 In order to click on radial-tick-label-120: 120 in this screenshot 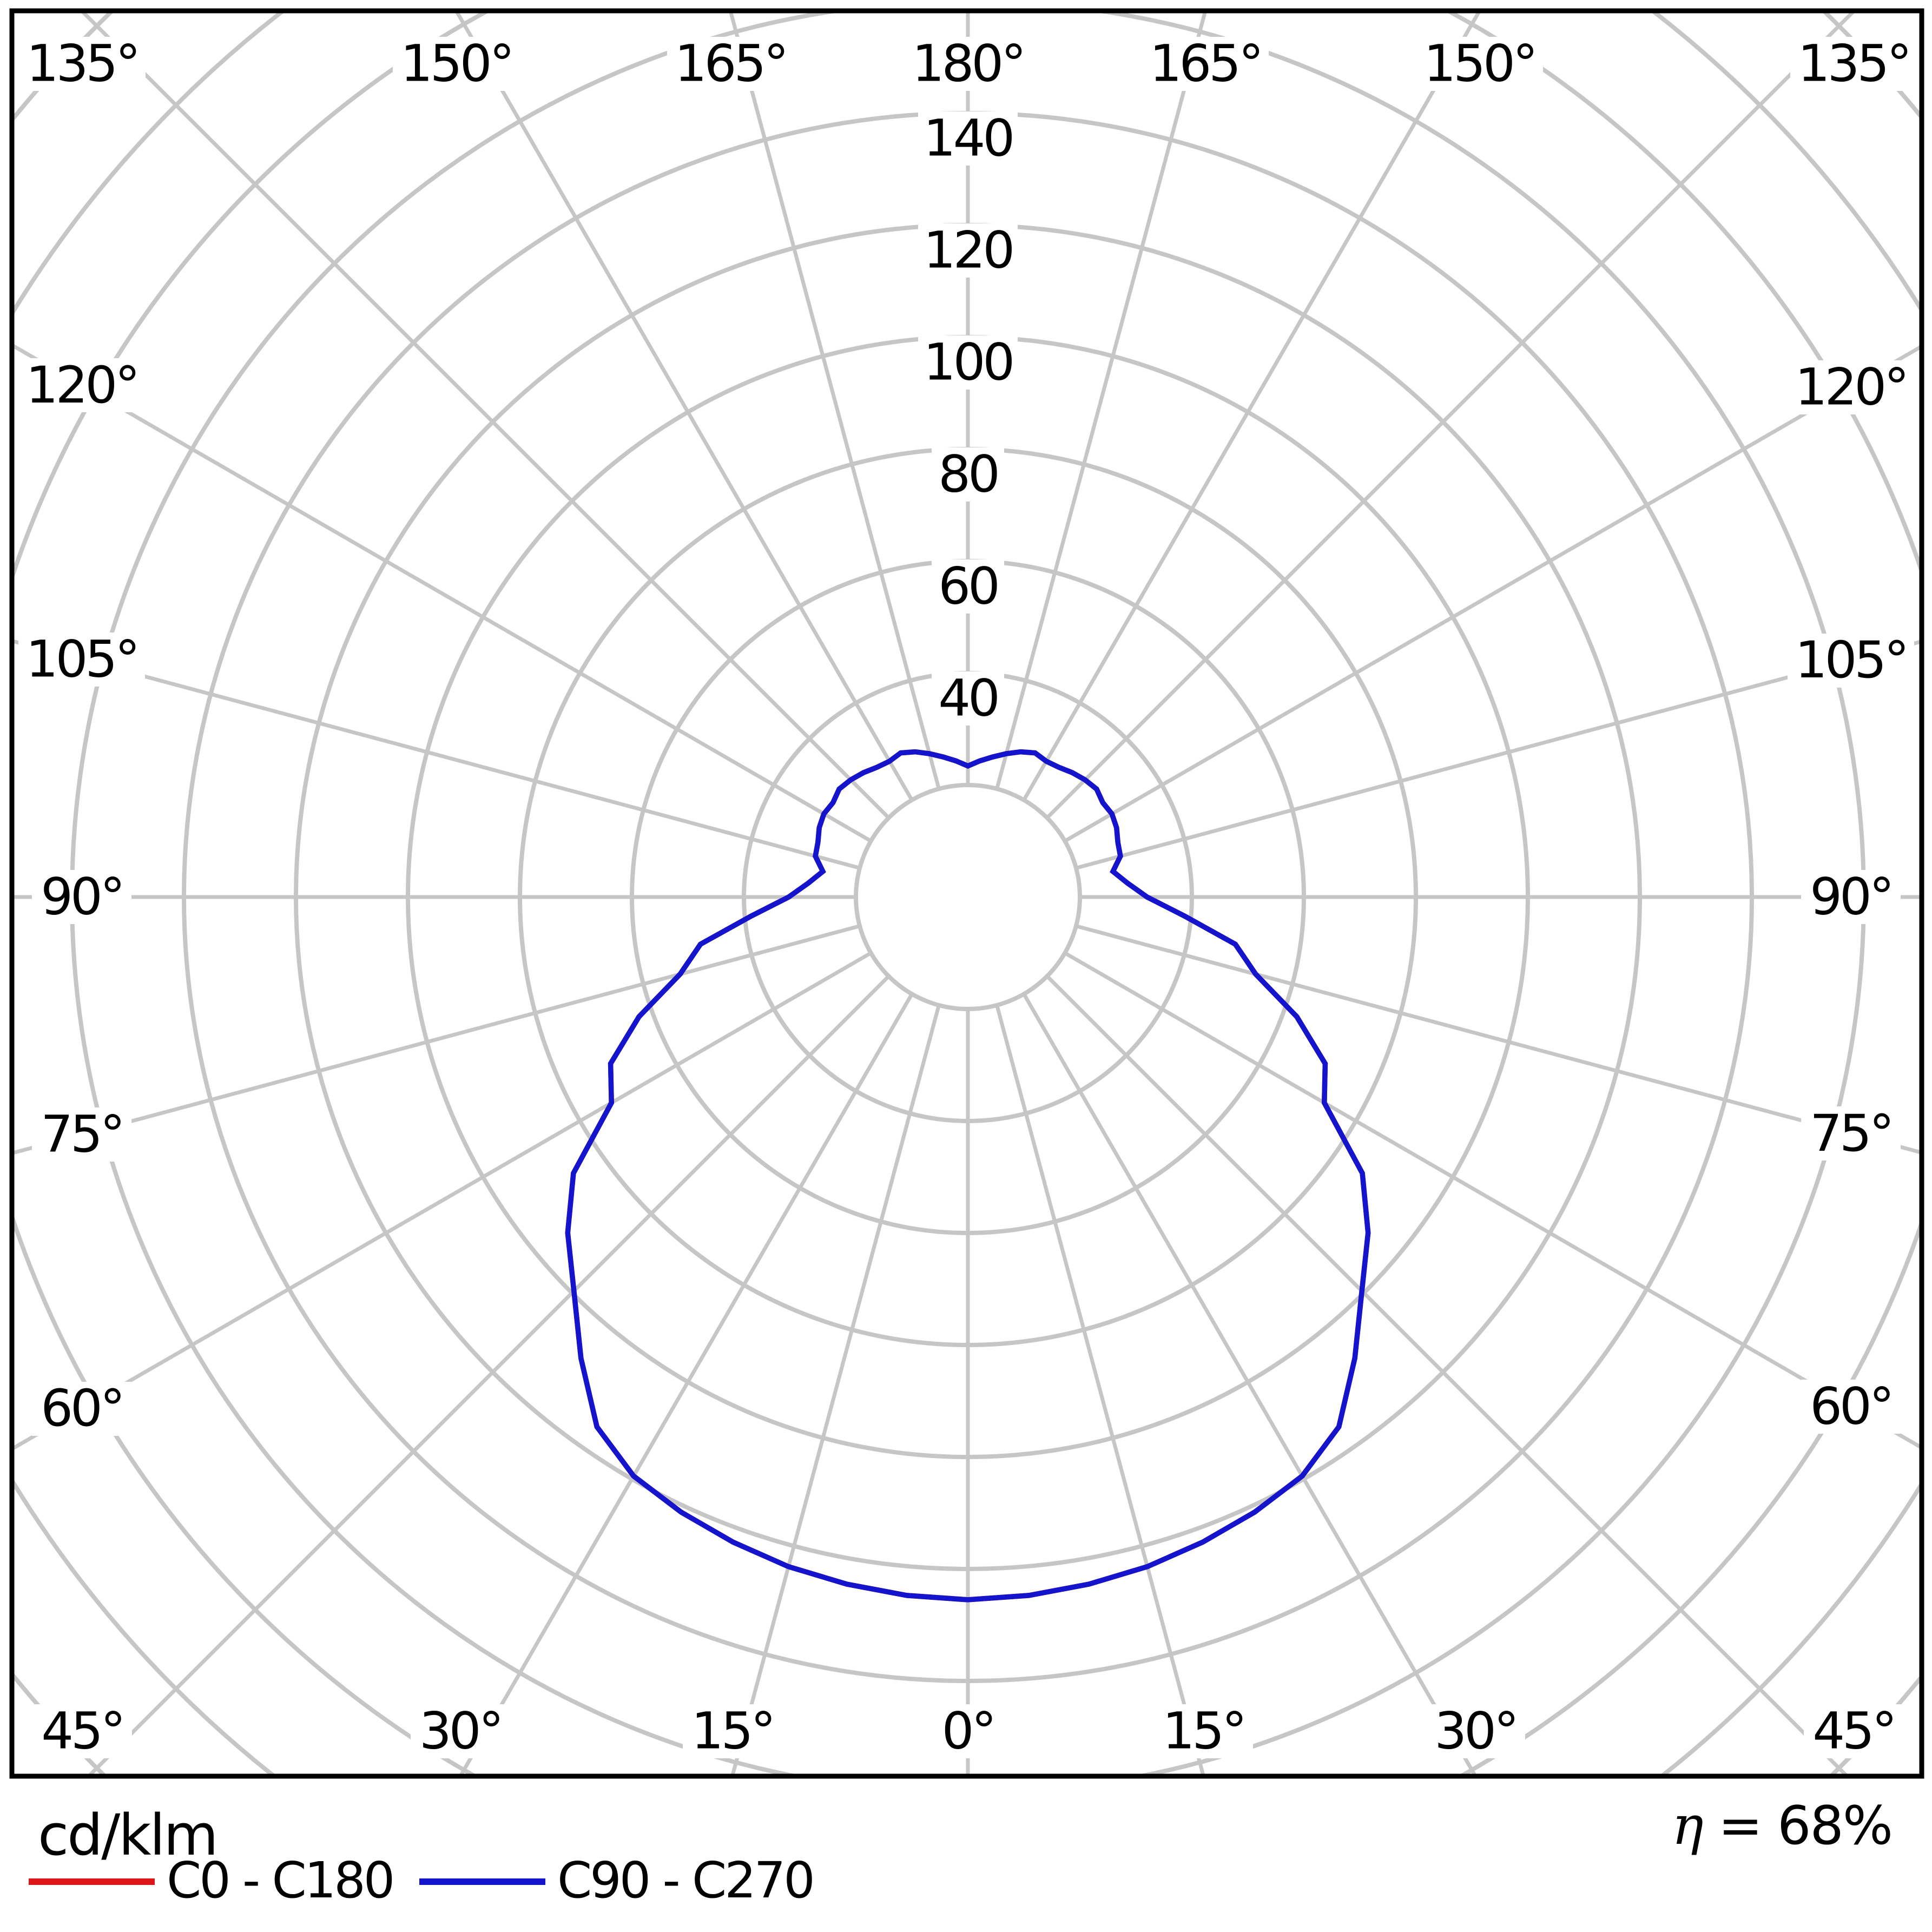, I will do `click(968, 250)`.